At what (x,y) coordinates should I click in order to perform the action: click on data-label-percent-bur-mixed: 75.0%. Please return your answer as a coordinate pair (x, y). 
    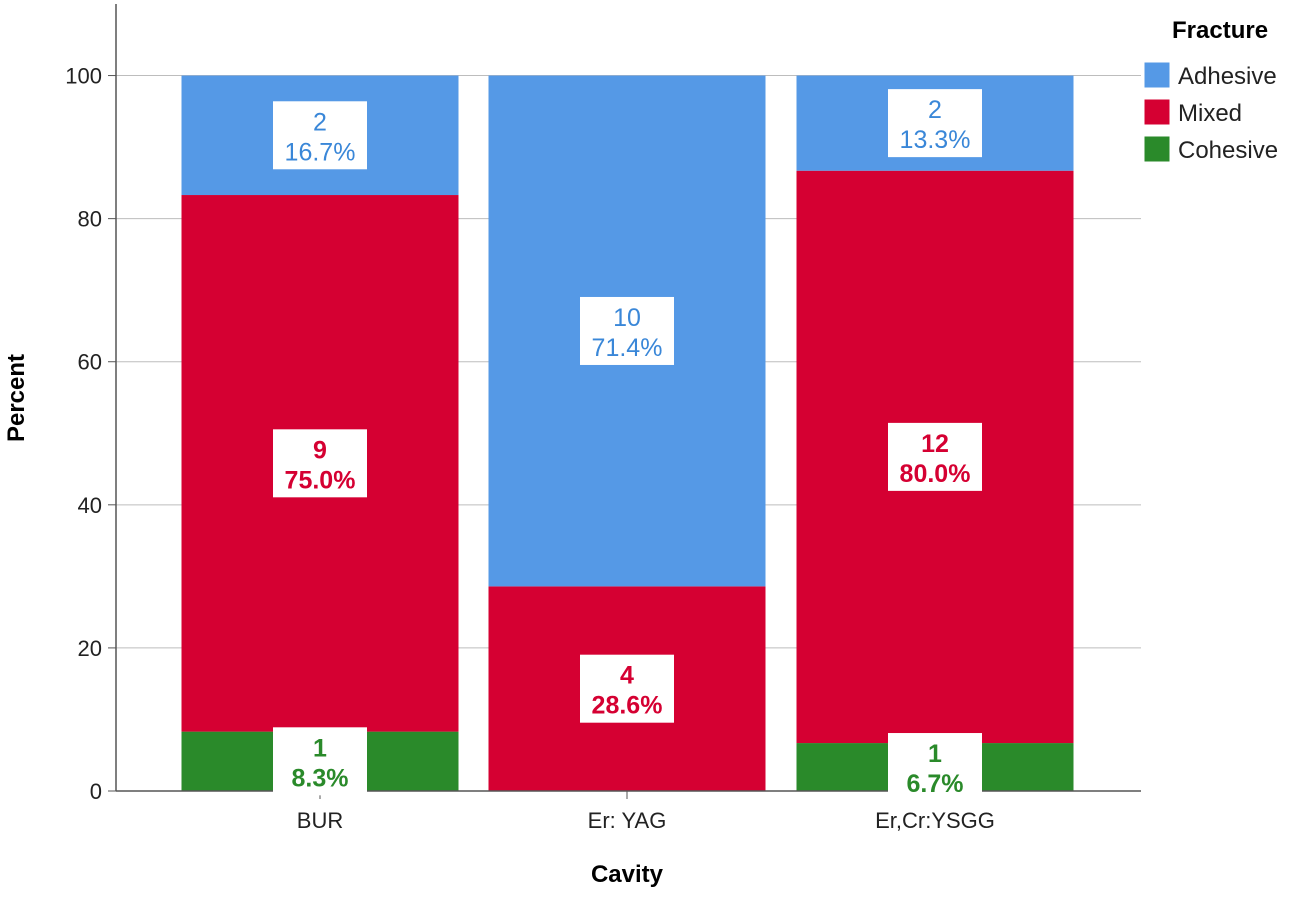
    Looking at the image, I should click on (320, 480).